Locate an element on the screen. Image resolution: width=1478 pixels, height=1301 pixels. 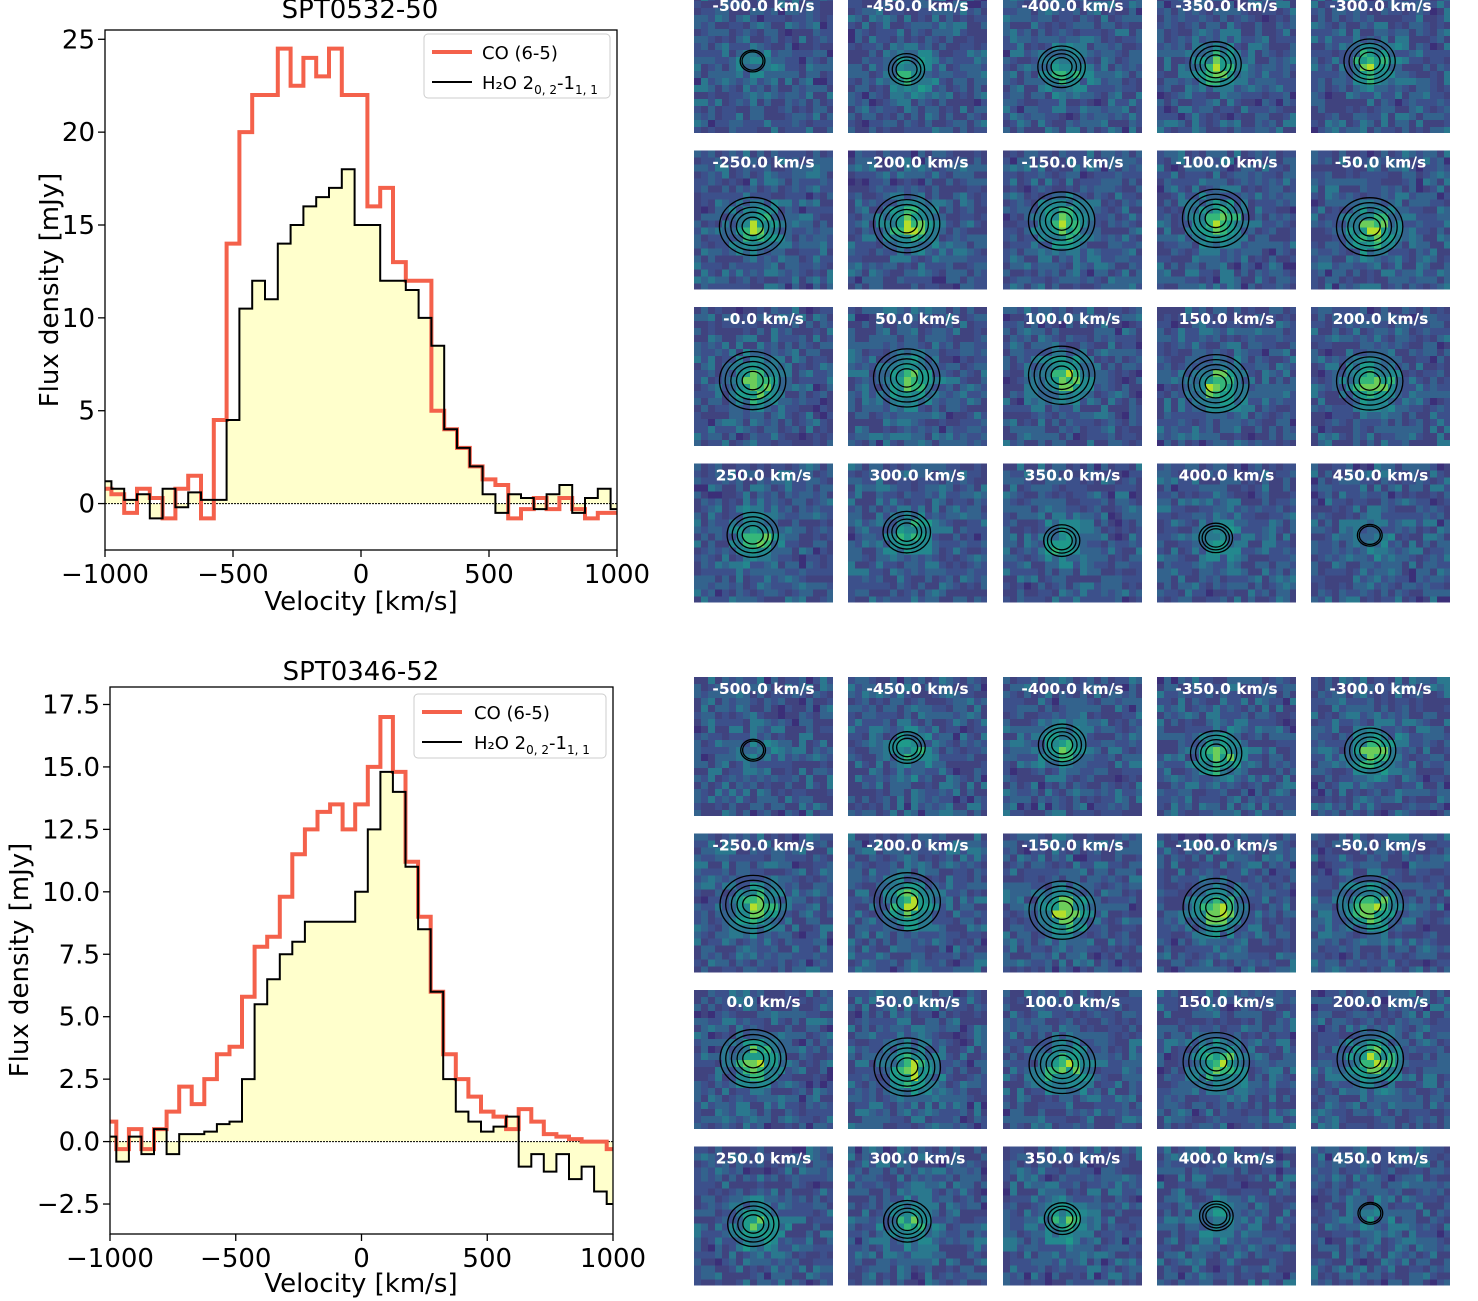
y-tick-label: 5.0 is located at coordinates (79, 1018).